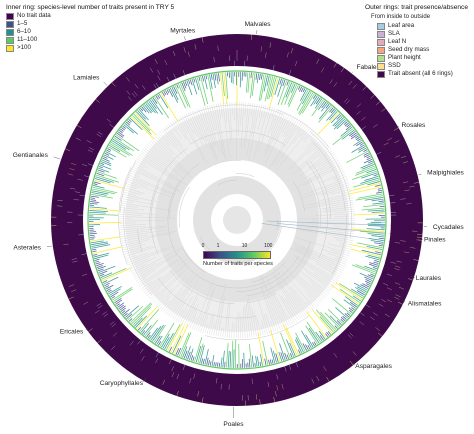 The width and height of the screenshot is (474, 434). I want to click on colorbar-title: Number of traits per species, so click(238, 264).